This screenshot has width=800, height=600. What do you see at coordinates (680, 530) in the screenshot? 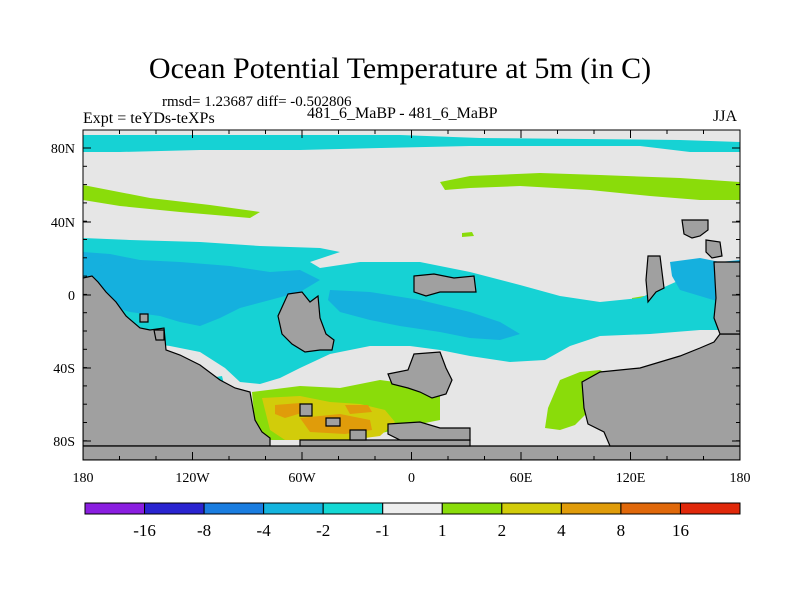
I see `colorbar-label: 16` at bounding box center [680, 530].